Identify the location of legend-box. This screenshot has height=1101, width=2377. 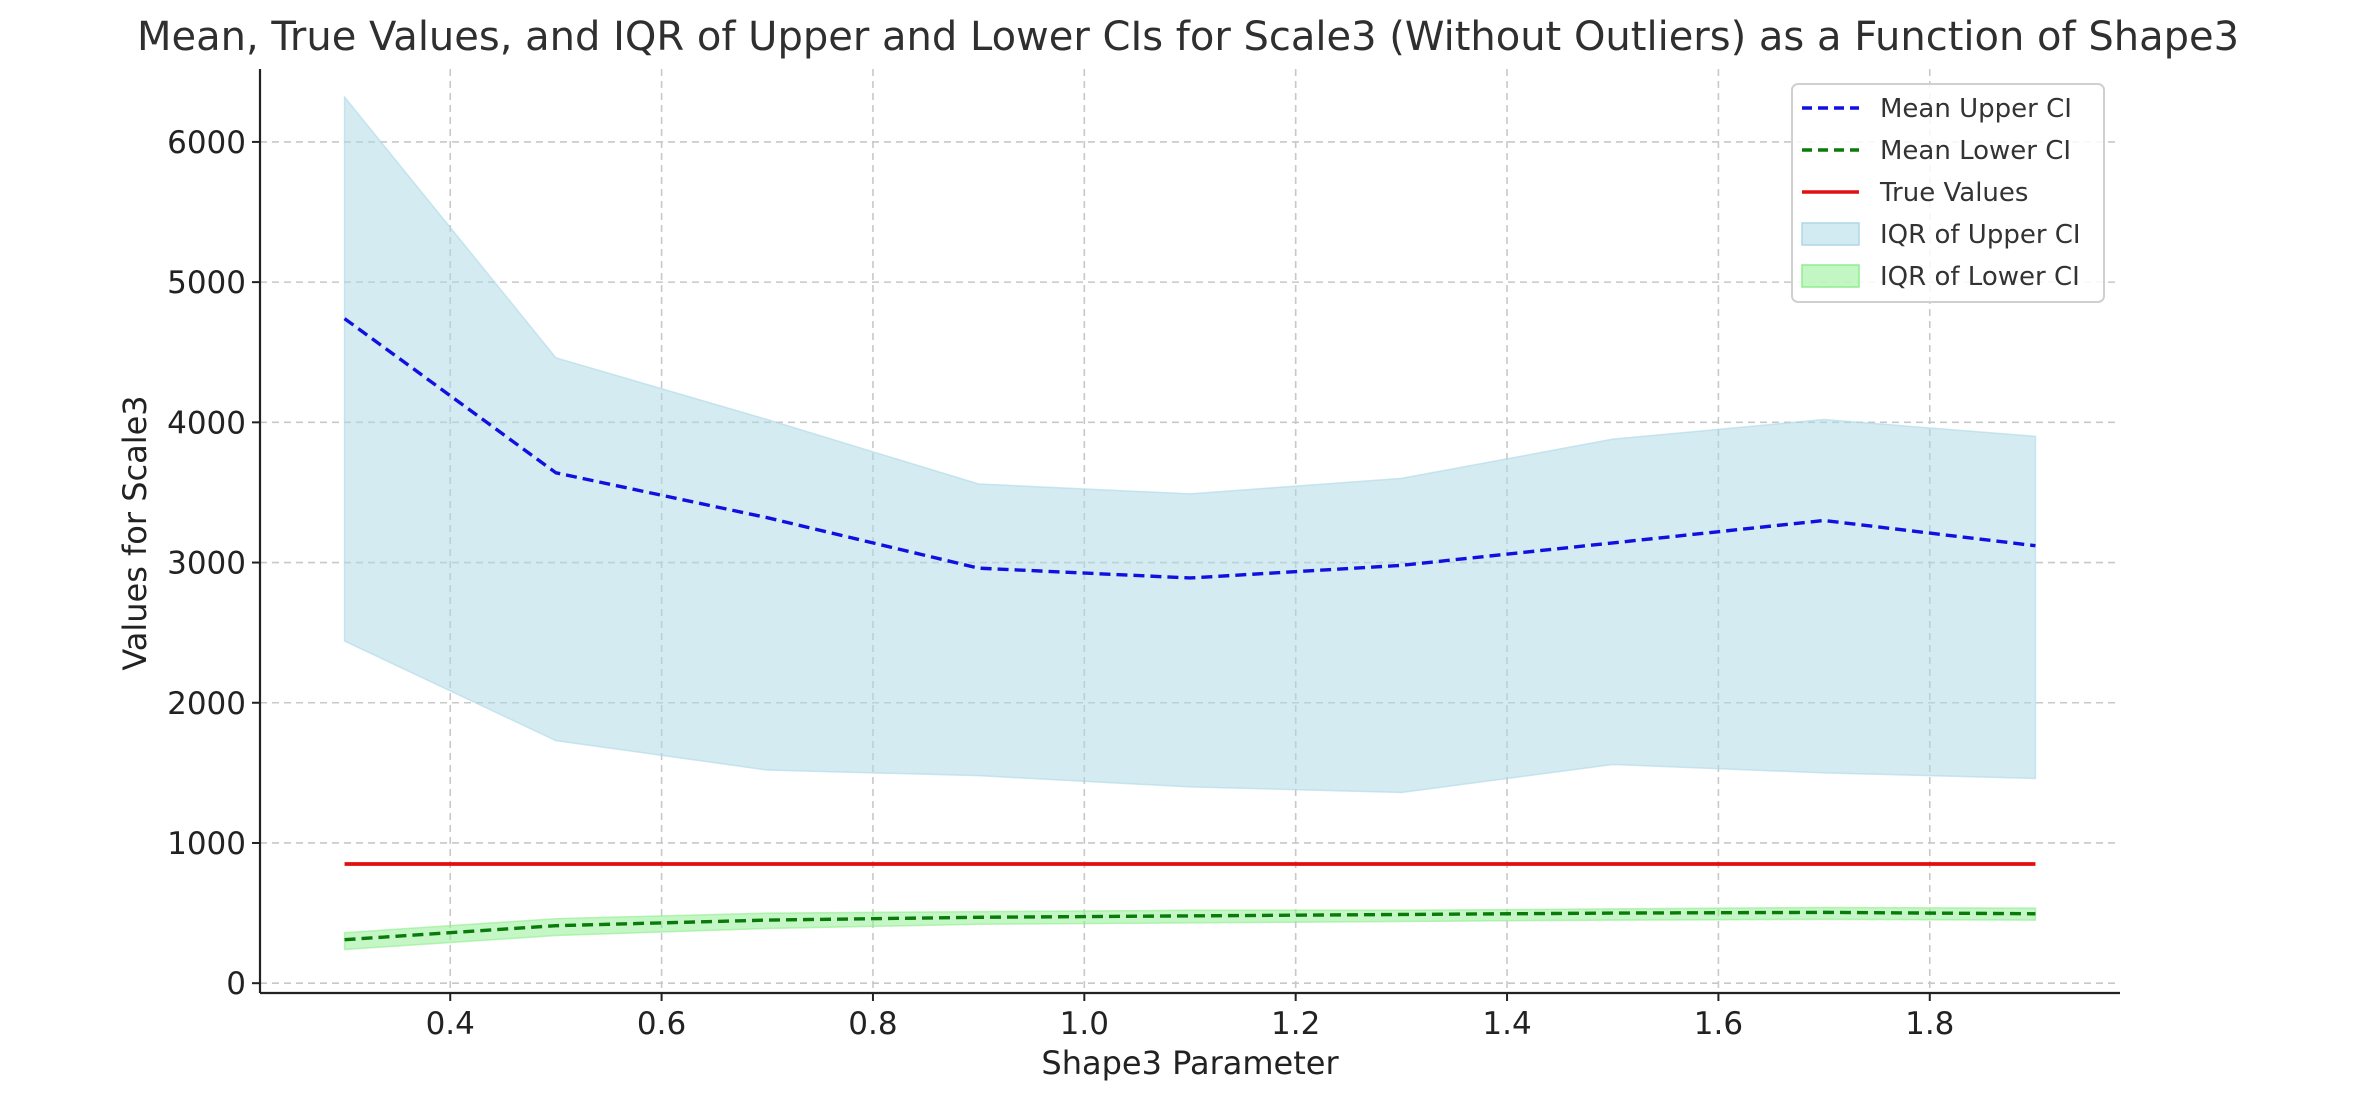
(1948, 193).